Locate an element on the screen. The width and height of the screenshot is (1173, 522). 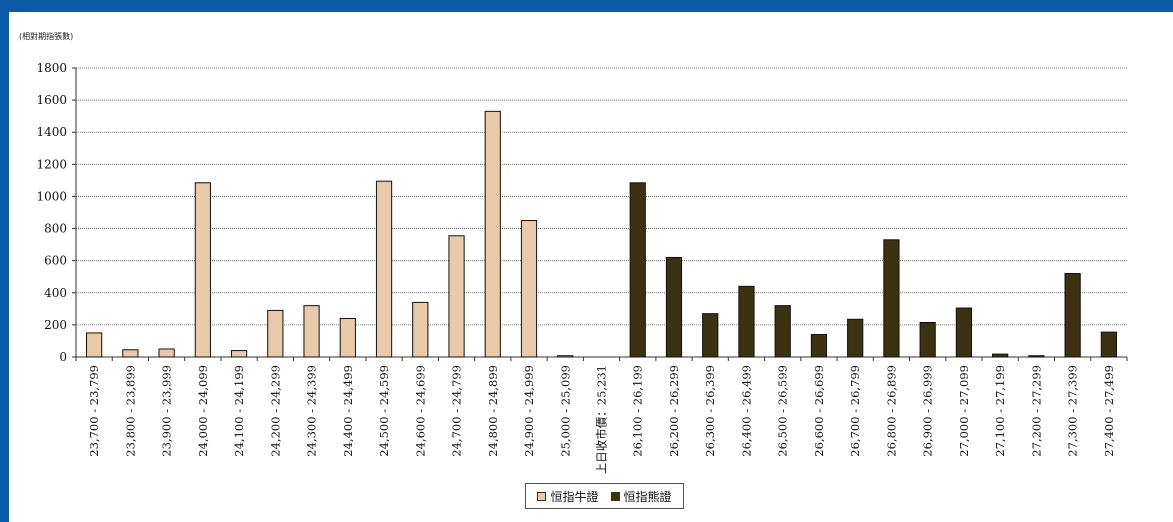
x-tick-label: 26,700 - 26,799 is located at coordinates (855, 411).